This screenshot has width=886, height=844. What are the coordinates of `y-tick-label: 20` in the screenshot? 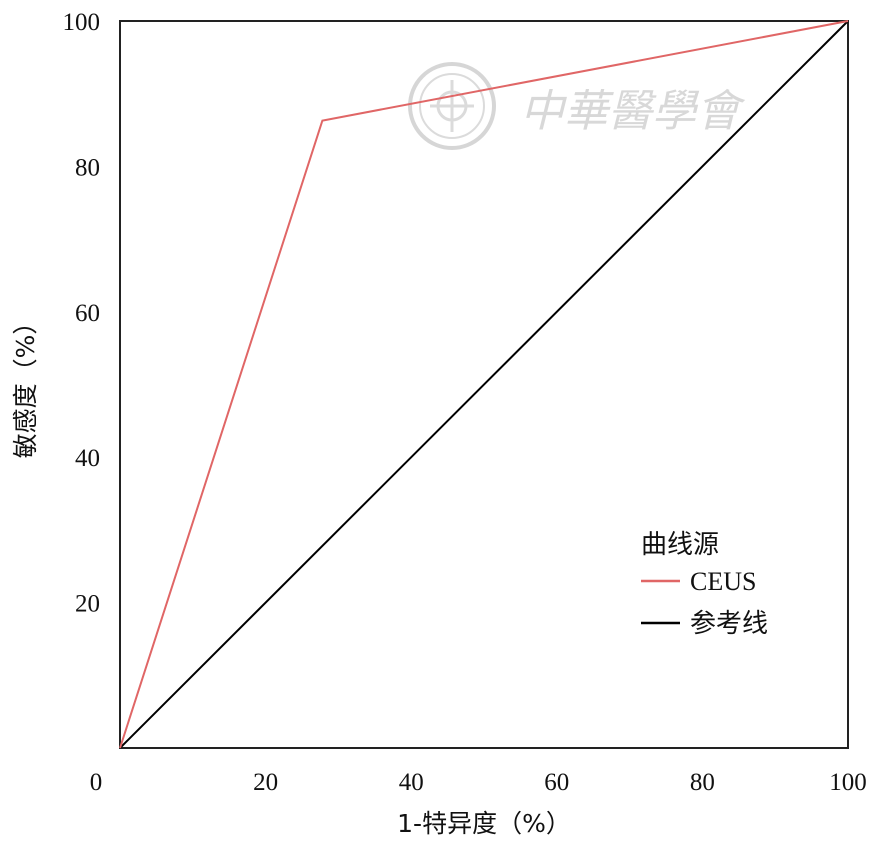 It's located at (87, 604).